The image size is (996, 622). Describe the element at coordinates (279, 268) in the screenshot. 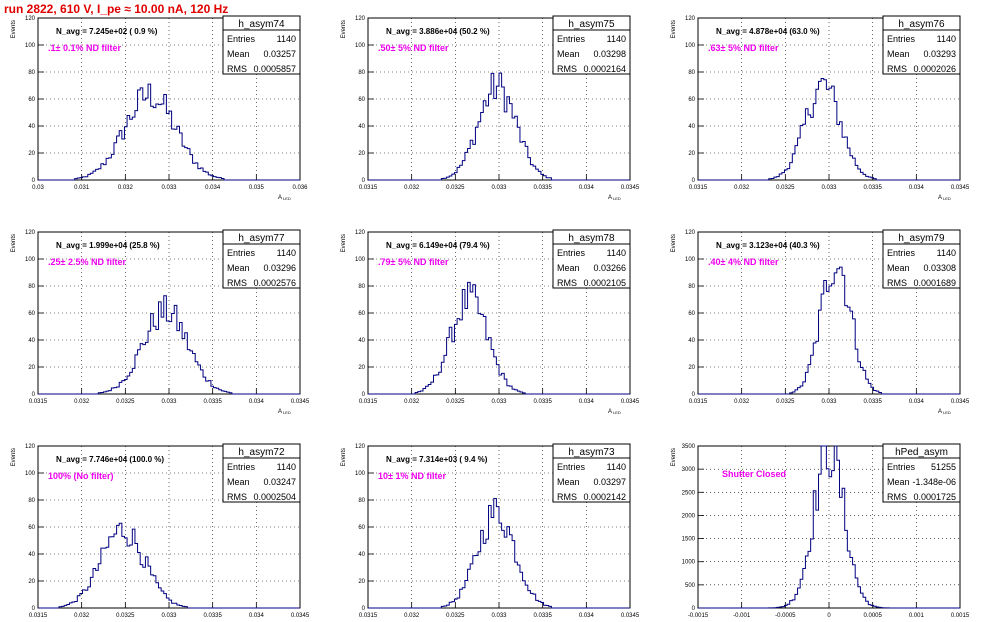

I see `stats-value: 0.03296` at that location.